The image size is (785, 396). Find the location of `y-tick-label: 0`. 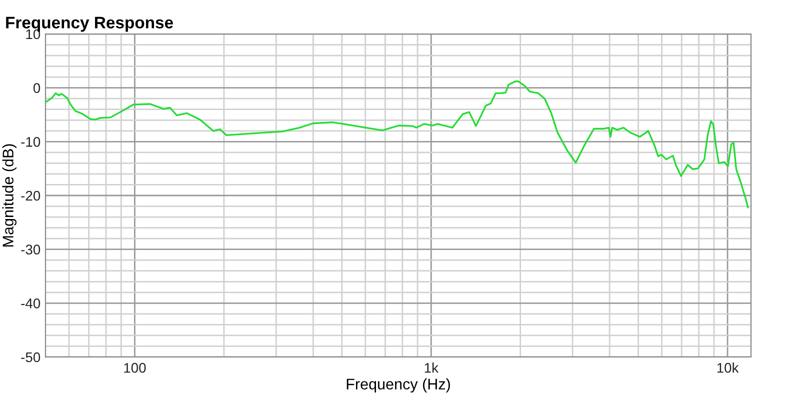

y-tick-label: 0 is located at coordinates (36, 88).